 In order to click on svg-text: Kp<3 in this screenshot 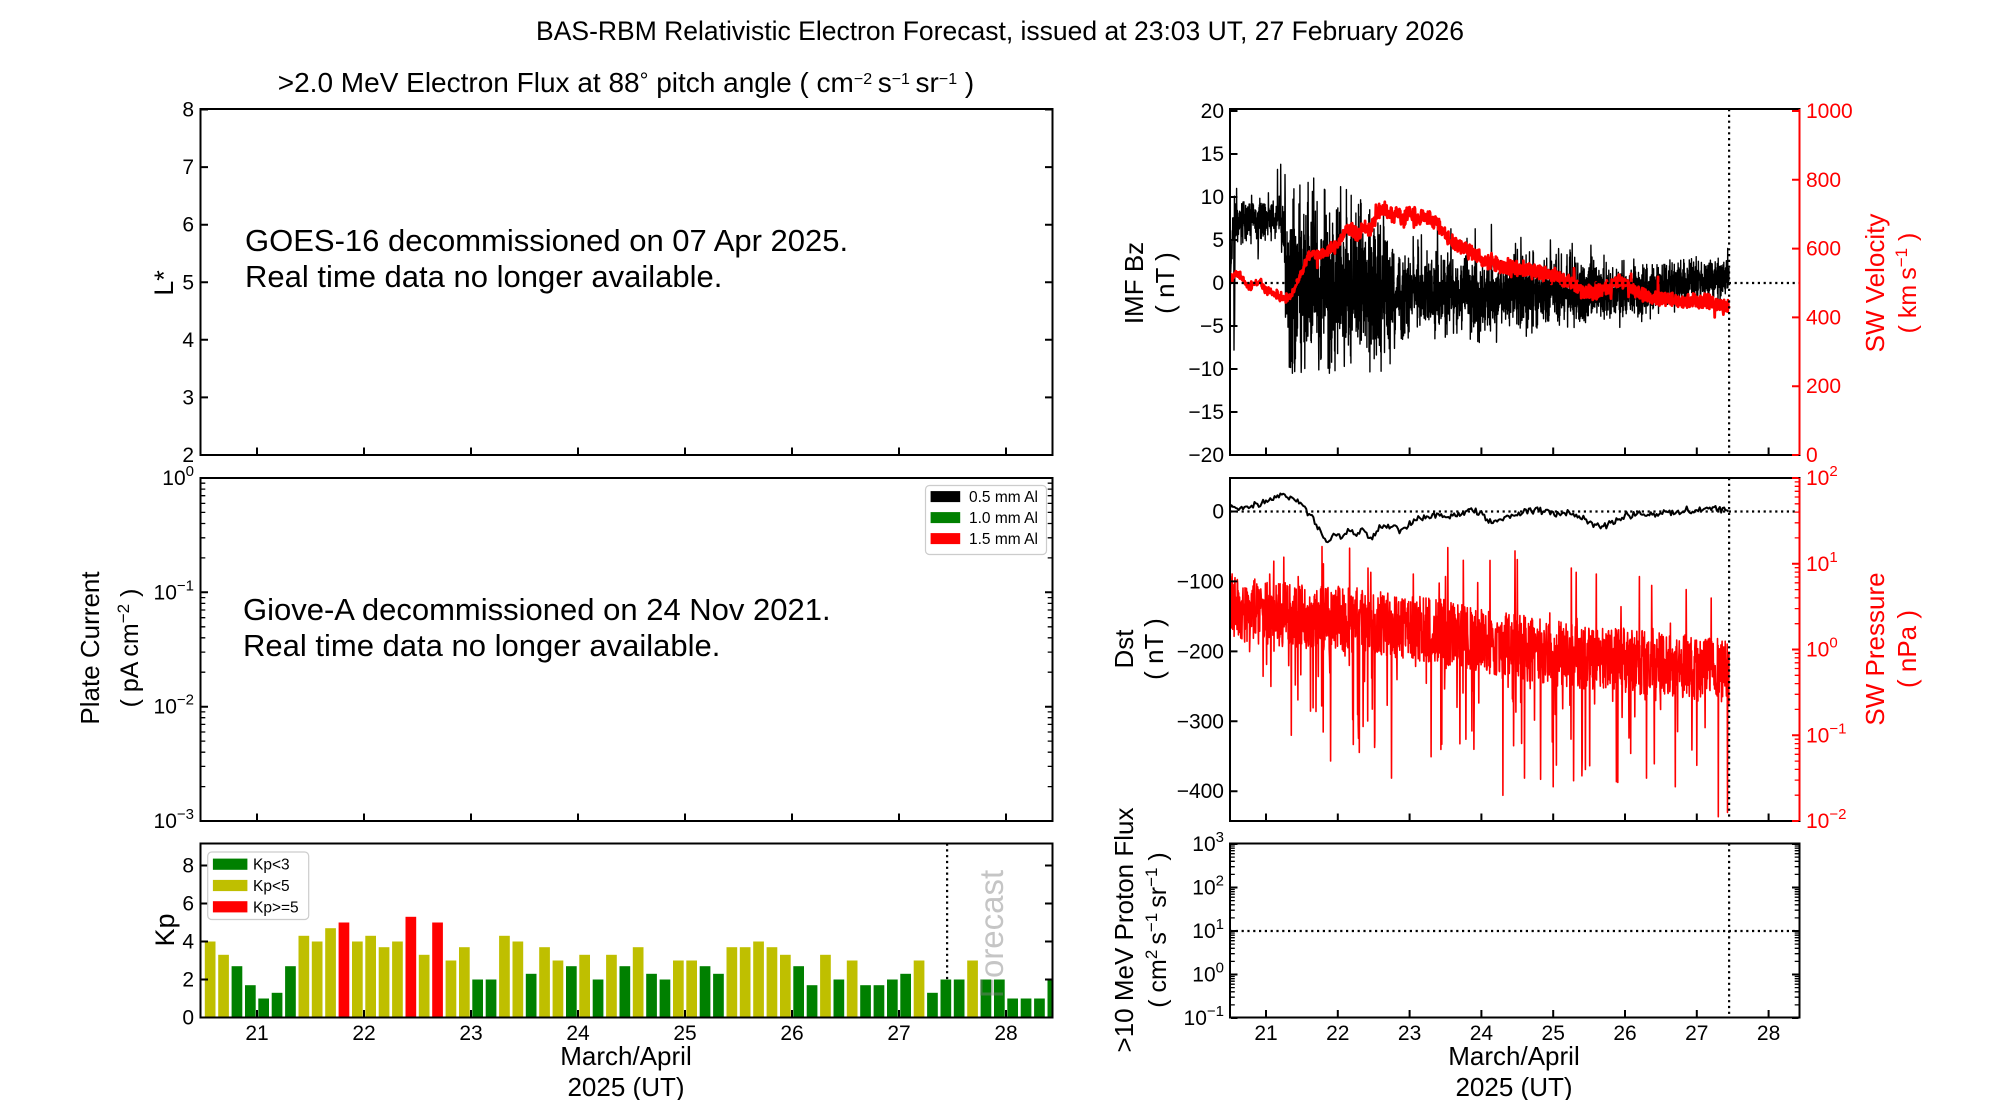, I will do `click(271, 865)`.